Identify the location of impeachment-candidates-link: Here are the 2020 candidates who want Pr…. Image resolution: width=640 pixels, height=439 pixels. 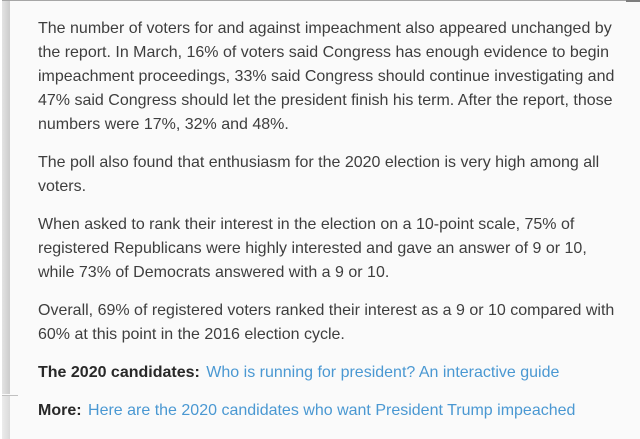
(332, 410).